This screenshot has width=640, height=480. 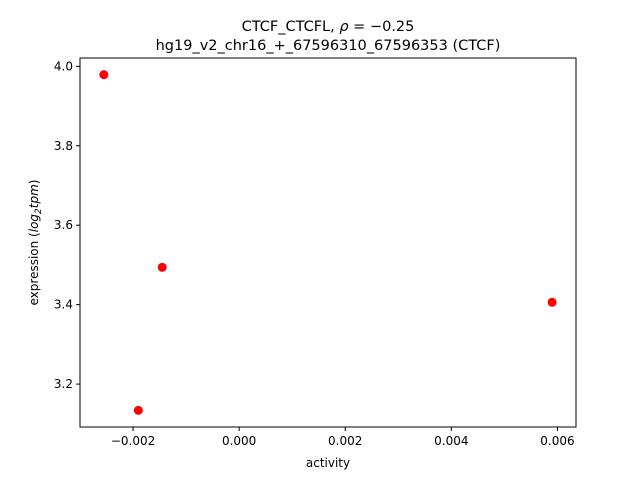 I want to click on x-tick-label: 0.000, so click(x=239, y=441).